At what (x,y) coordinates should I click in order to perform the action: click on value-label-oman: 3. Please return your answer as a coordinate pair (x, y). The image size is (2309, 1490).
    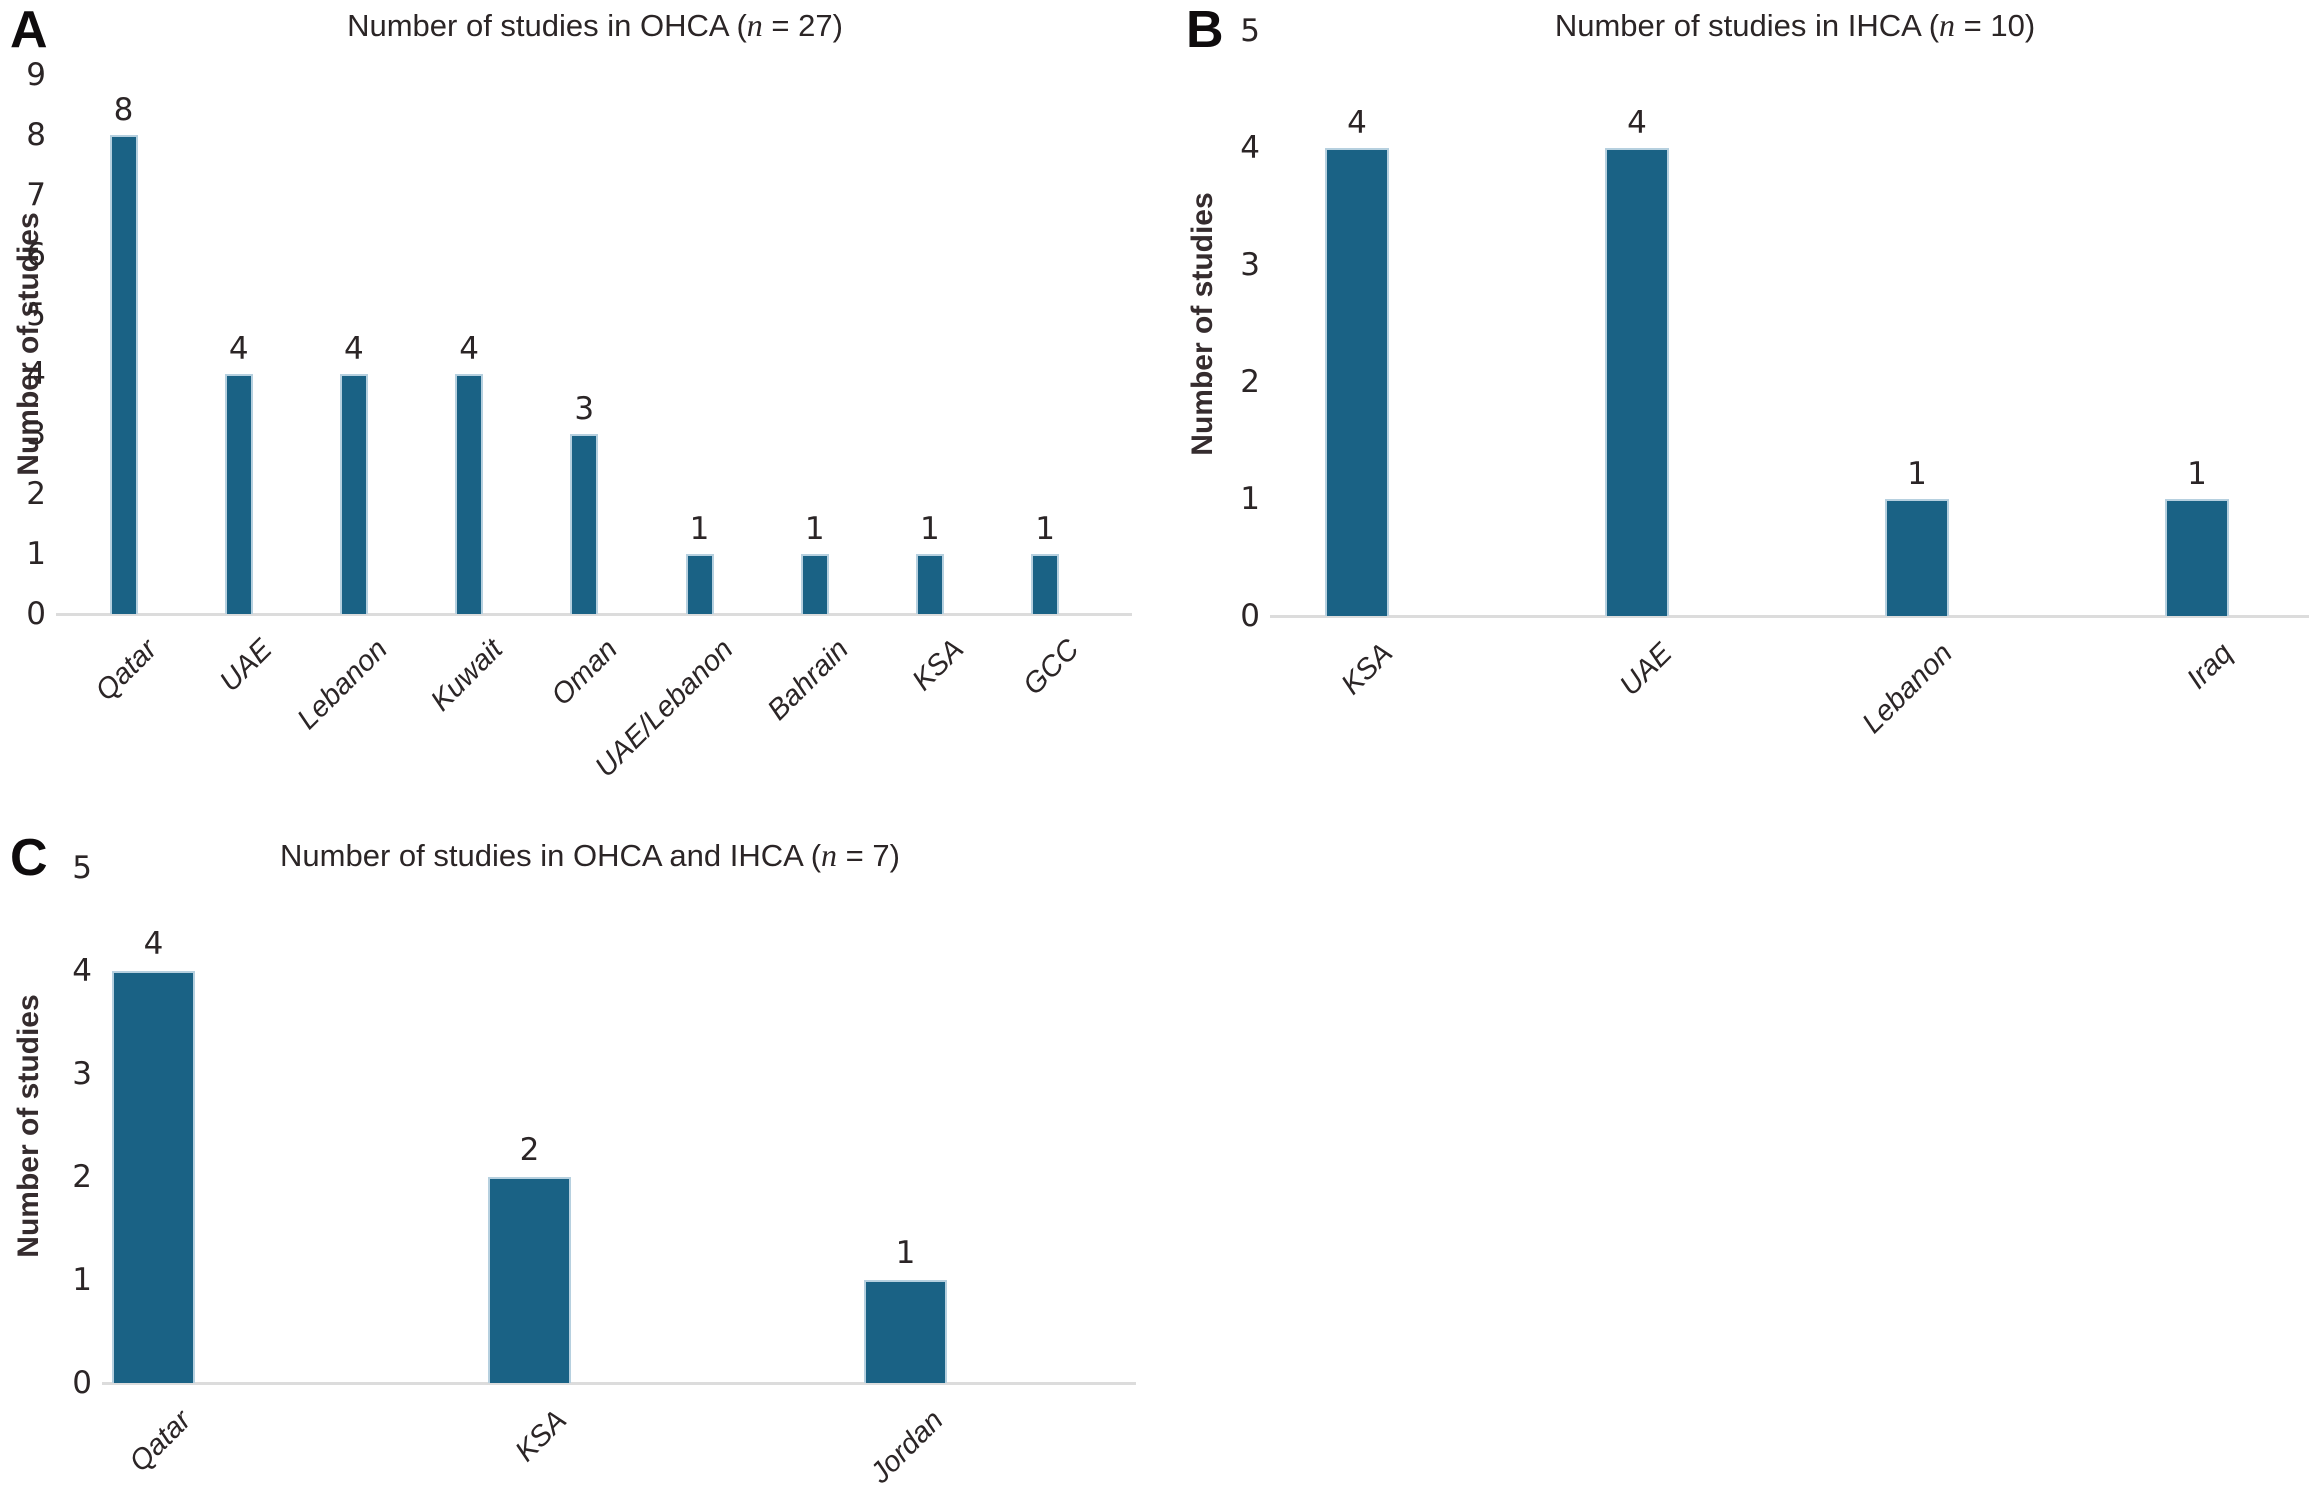
    Looking at the image, I should click on (584, 409).